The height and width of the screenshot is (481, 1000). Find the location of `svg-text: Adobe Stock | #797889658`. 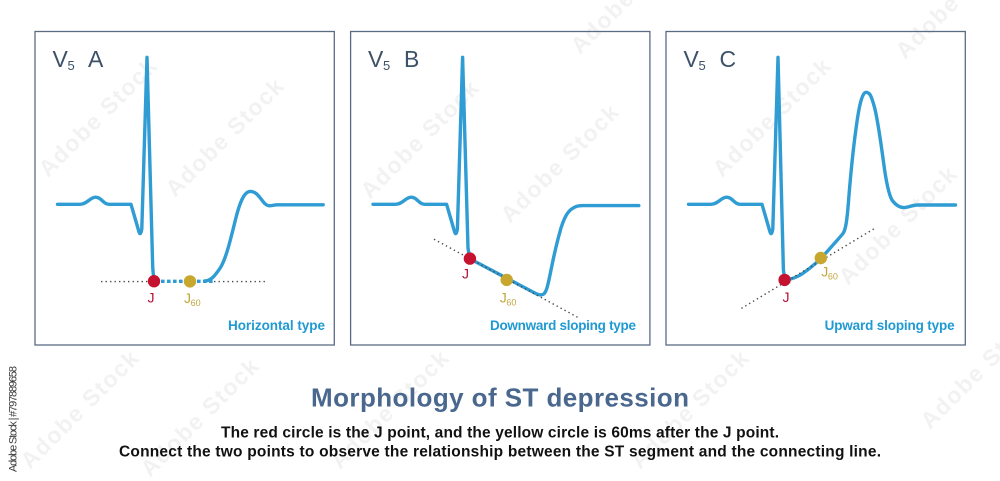

svg-text: Adobe Stock | #797889658 is located at coordinates (14, 419).